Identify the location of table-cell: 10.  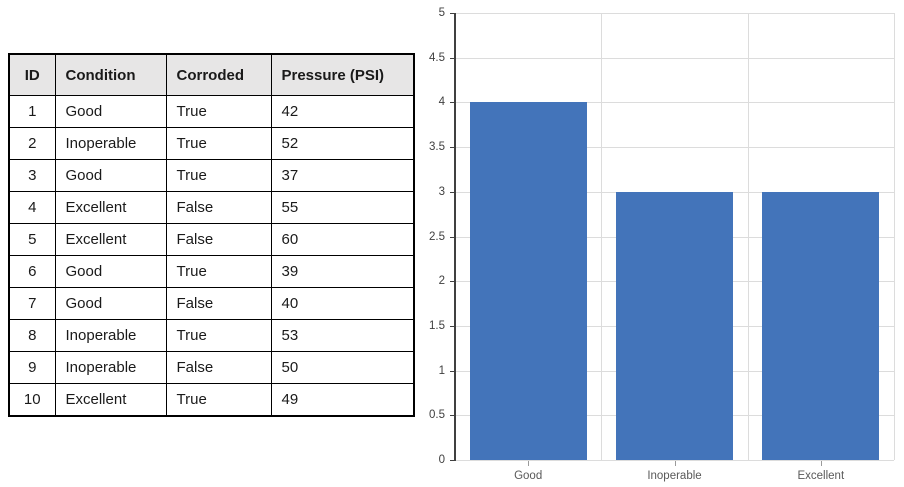
(32, 400).